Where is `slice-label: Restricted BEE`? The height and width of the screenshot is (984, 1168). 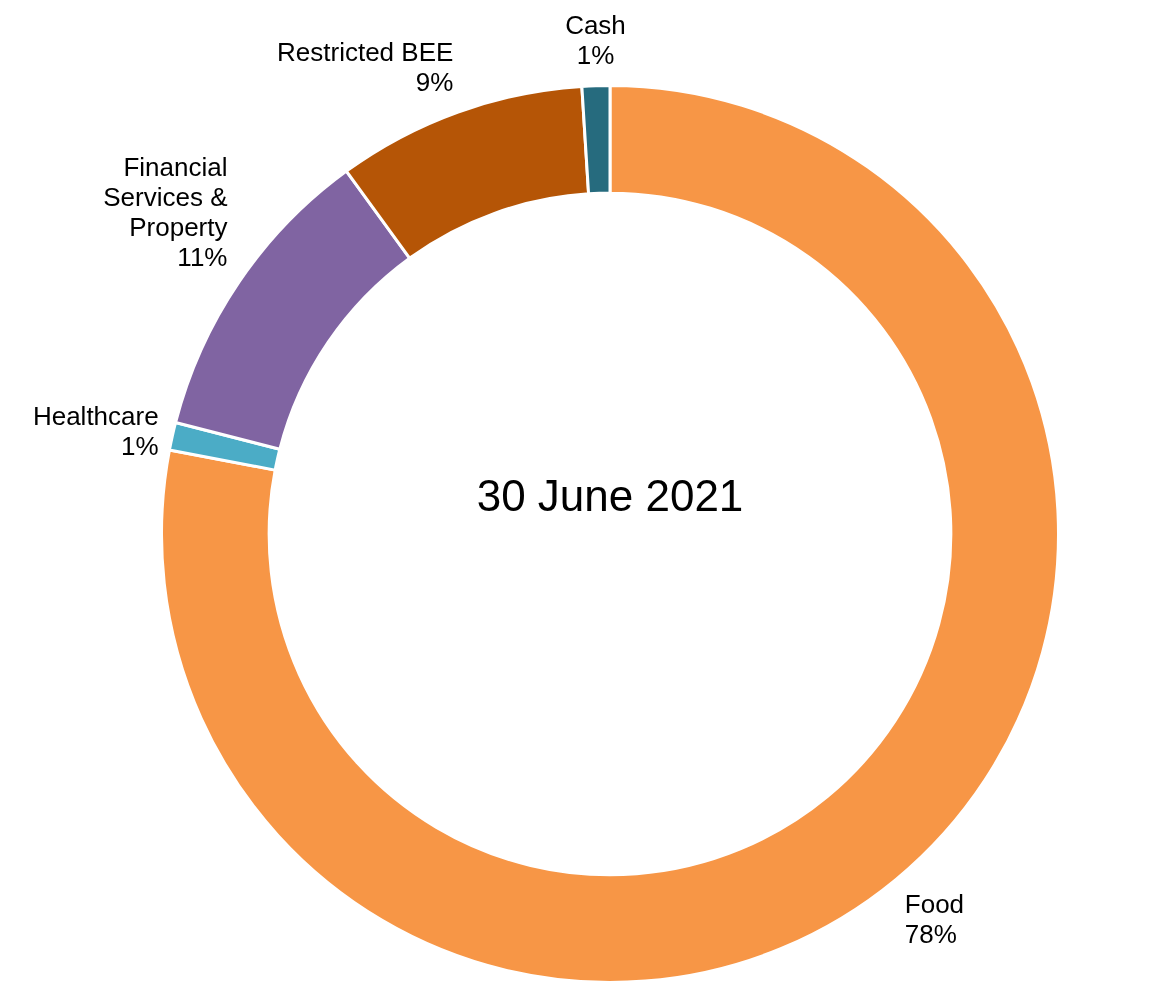
slice-label: Restricted BEE is located at coordinates (365, 52).